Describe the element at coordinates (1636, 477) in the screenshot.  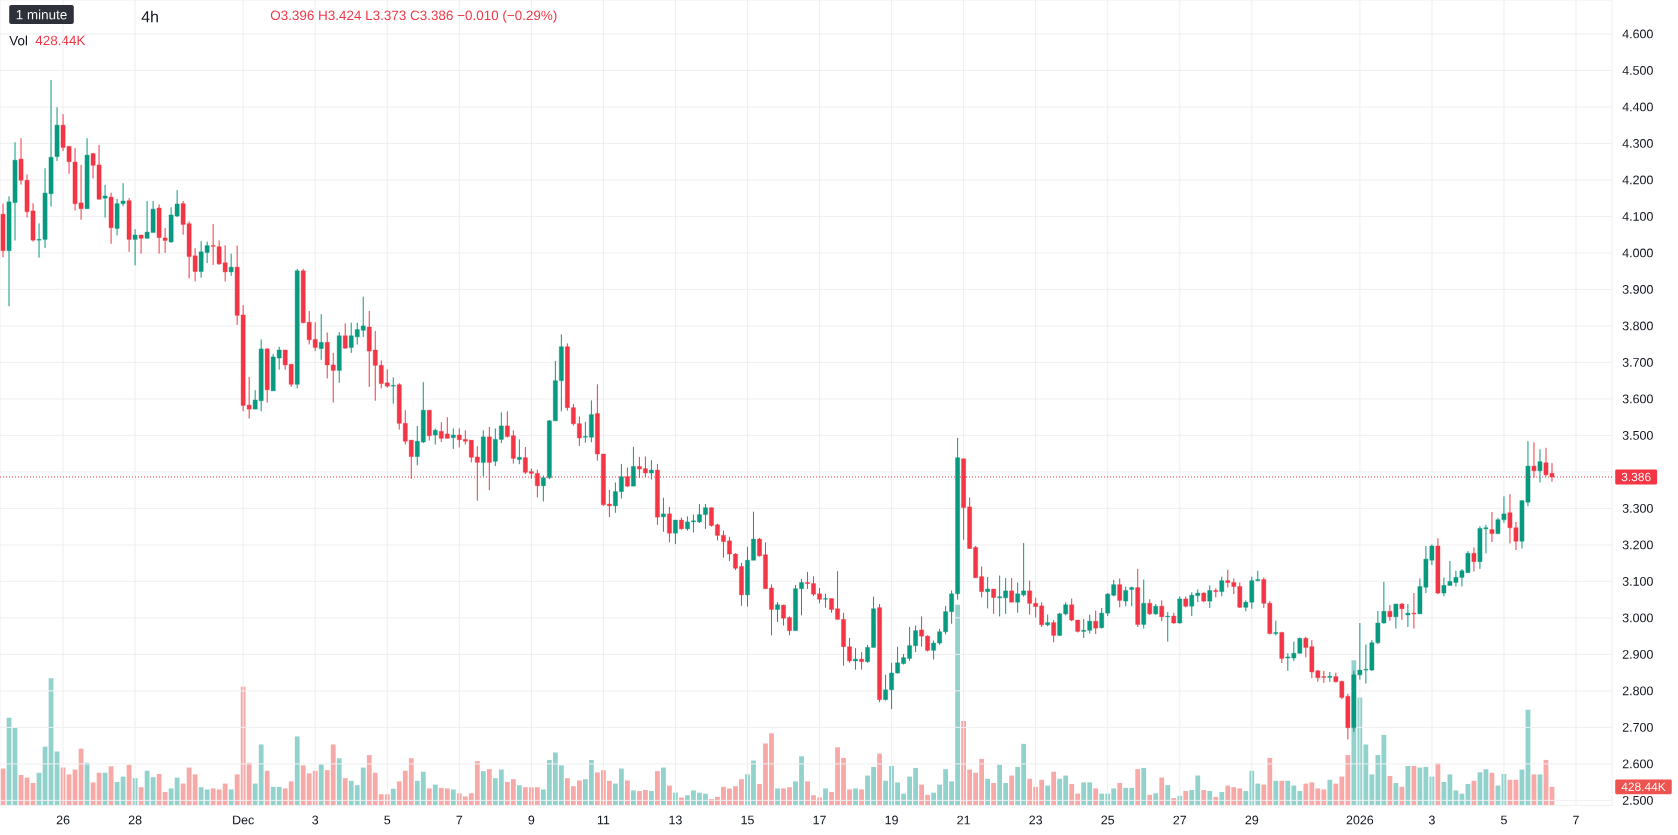
I see `ref-line-label: 3.386` at that location.